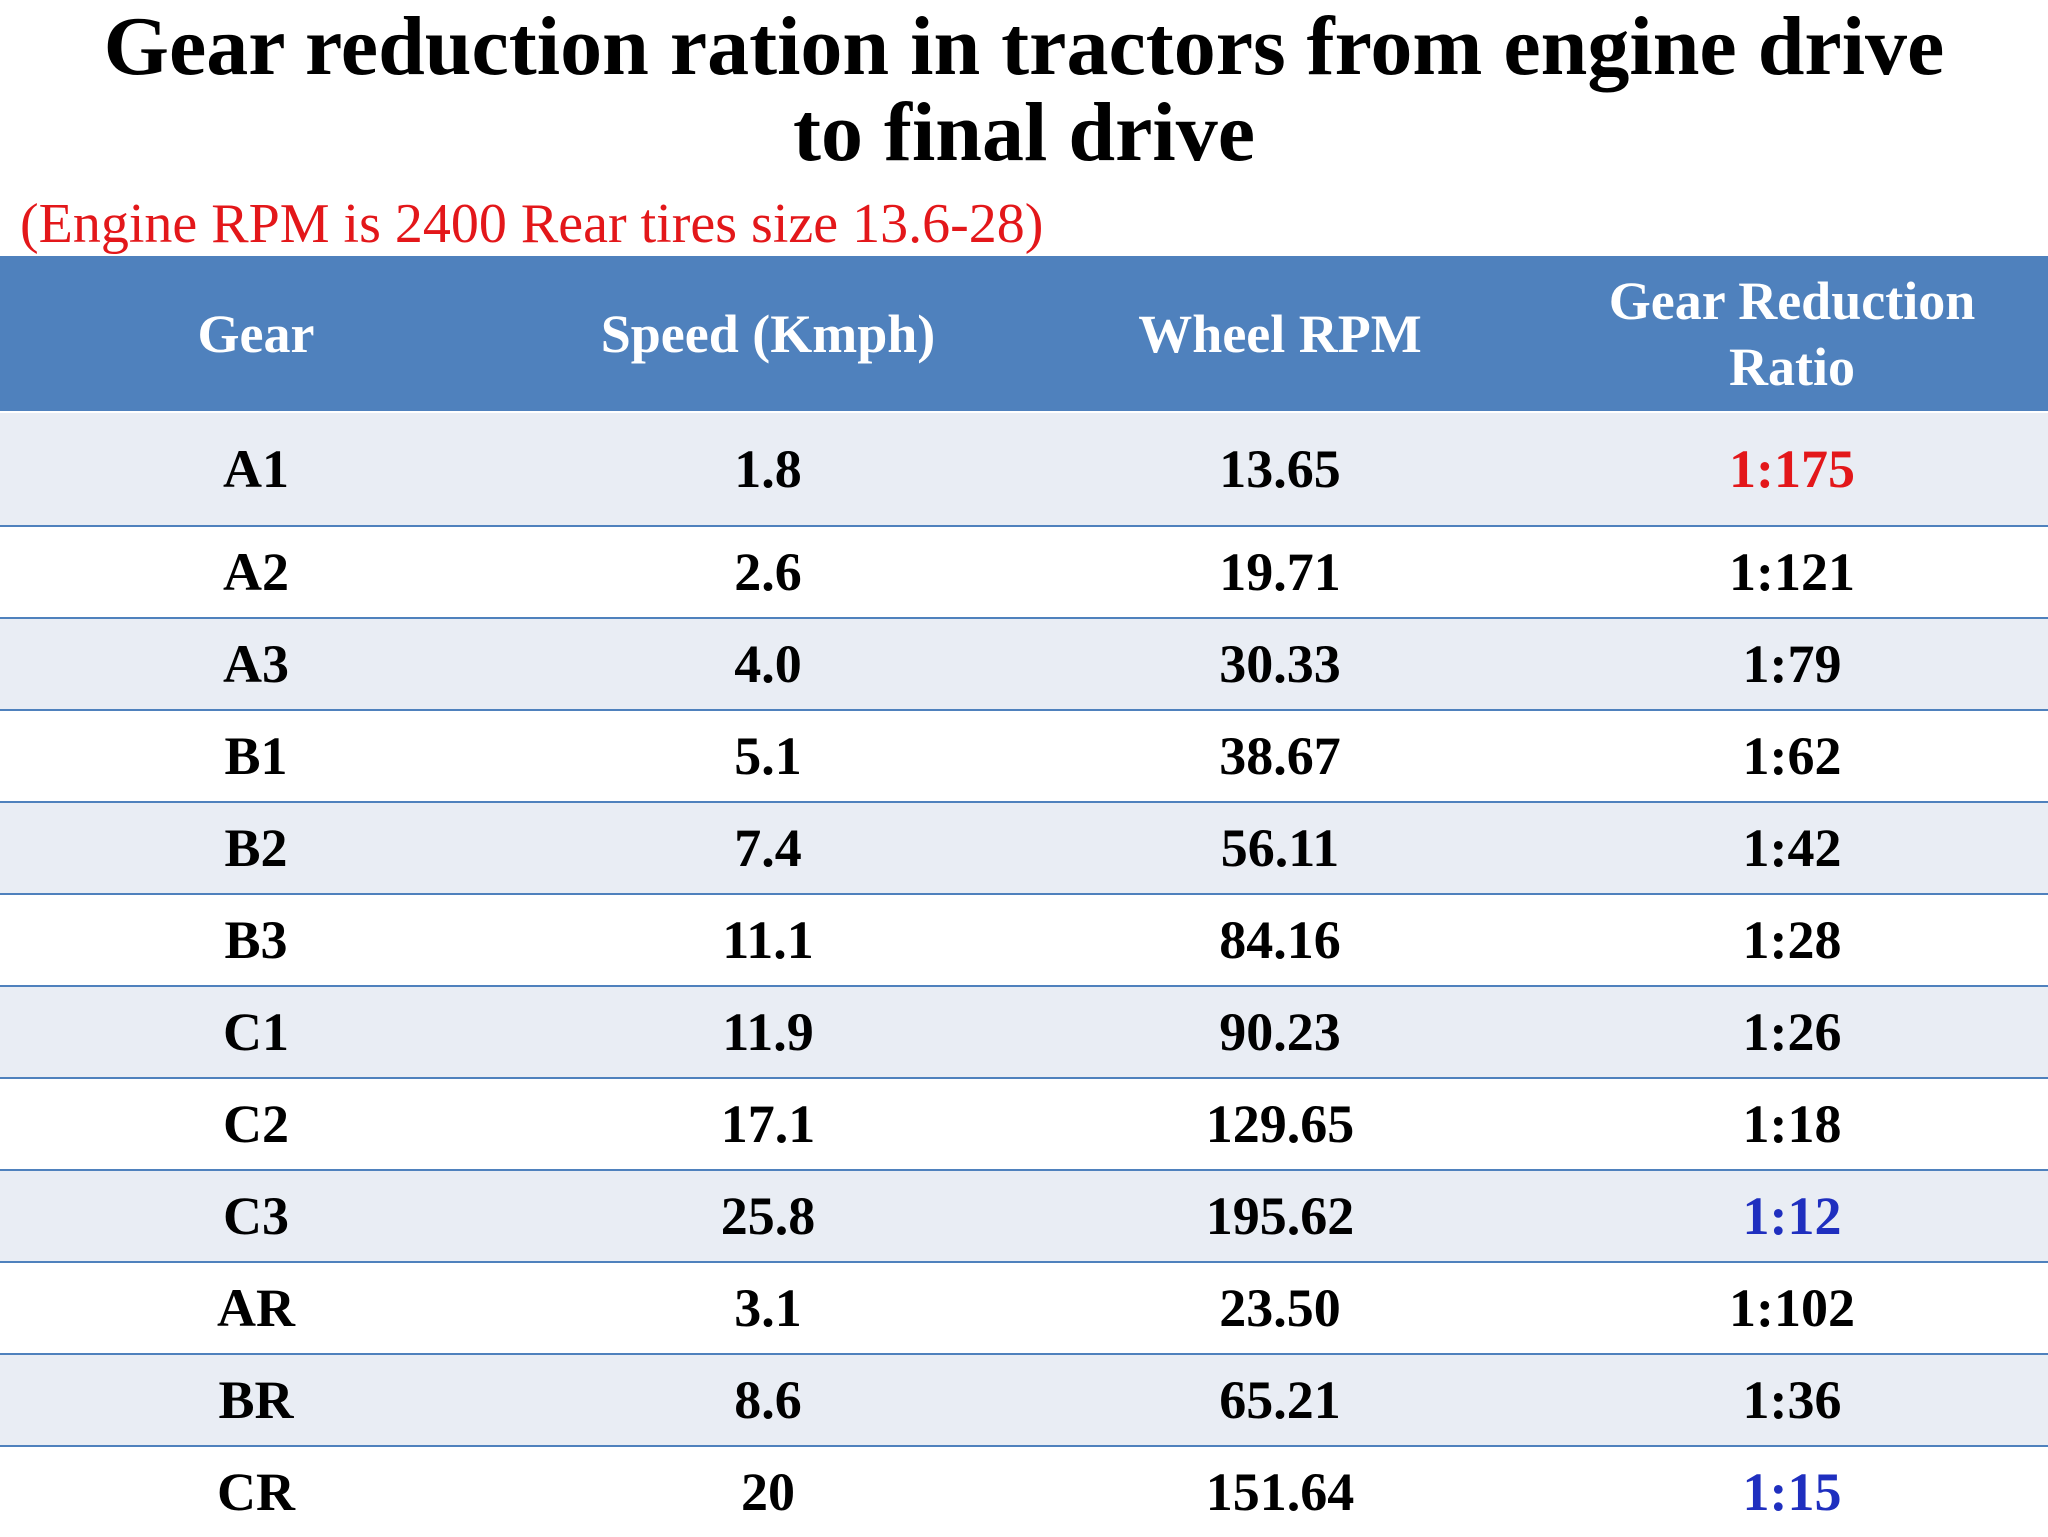  I want to click on cell-ratio: 1:15, so click(1792, 1491).